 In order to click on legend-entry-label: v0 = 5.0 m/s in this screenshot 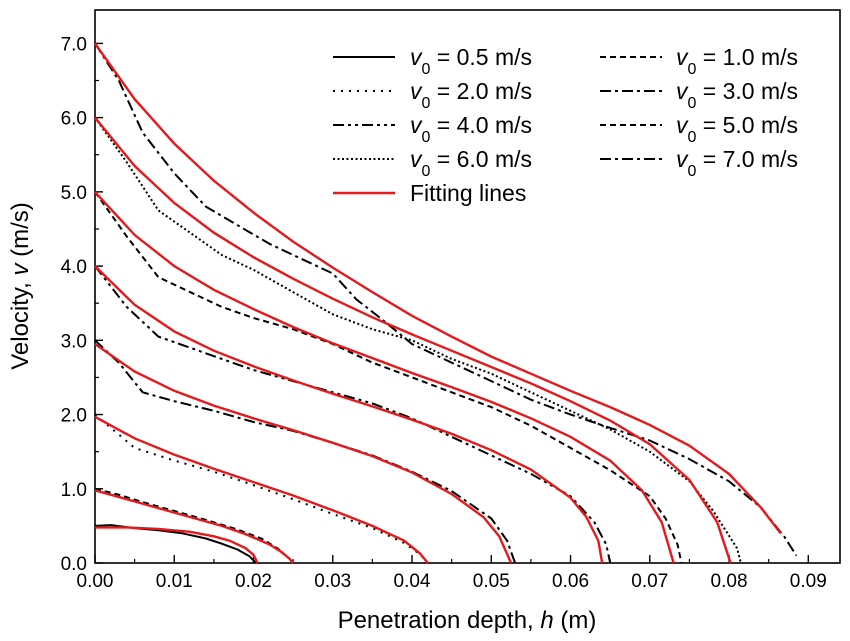, I will do `click(737, 129)`.